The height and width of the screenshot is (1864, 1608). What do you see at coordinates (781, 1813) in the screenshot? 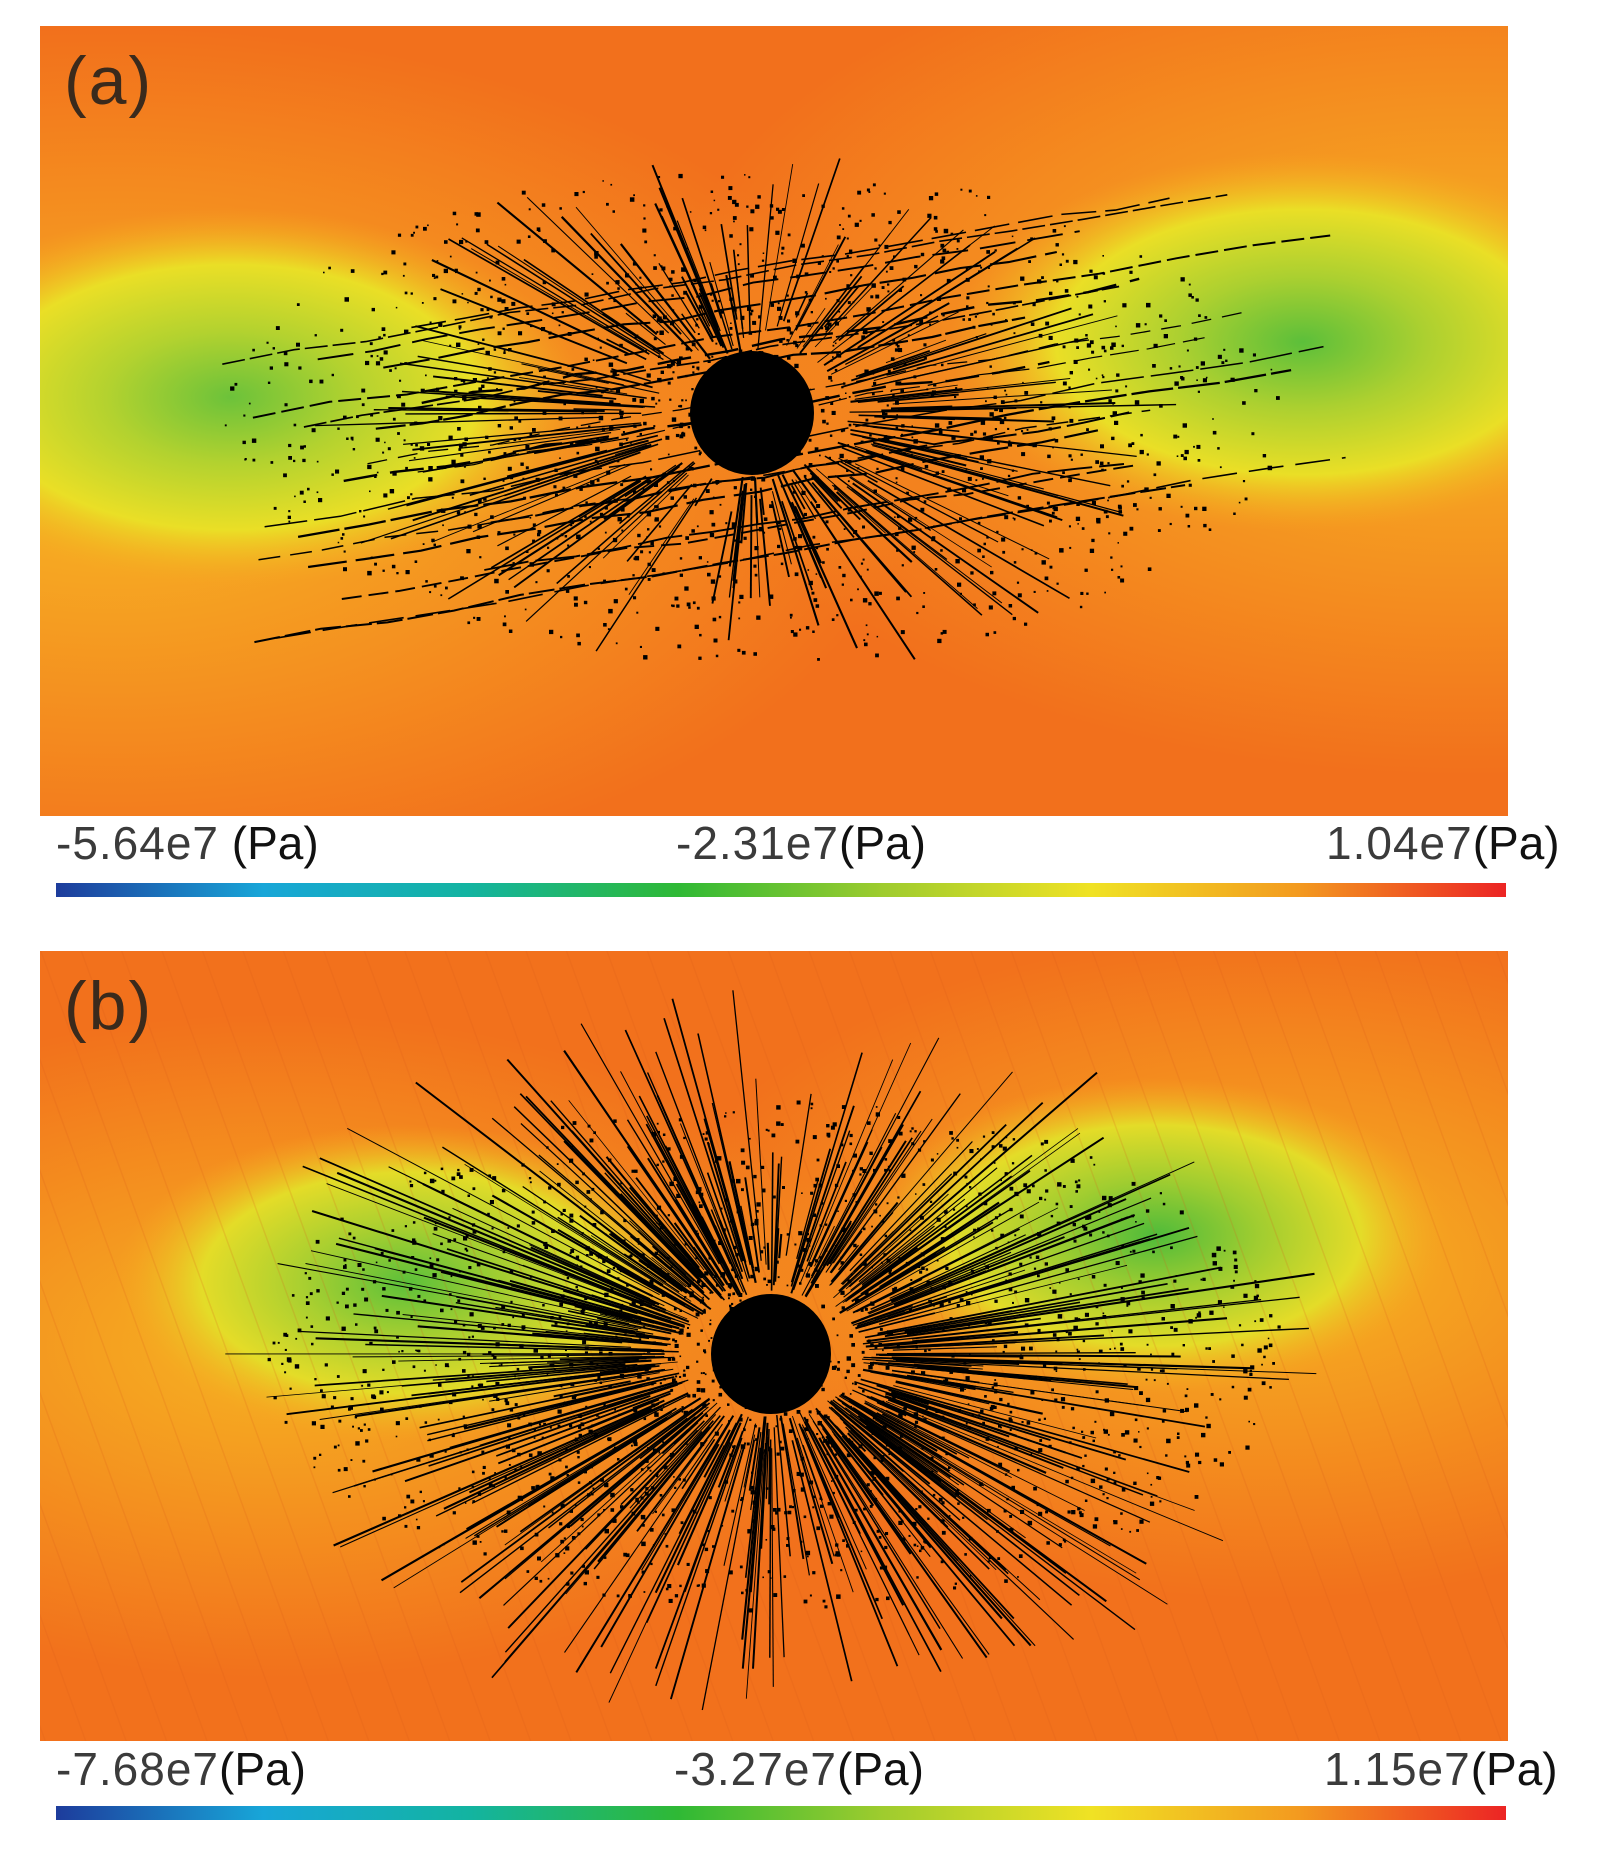
I see `colorbar-b` at bounding box center [781, 1813].